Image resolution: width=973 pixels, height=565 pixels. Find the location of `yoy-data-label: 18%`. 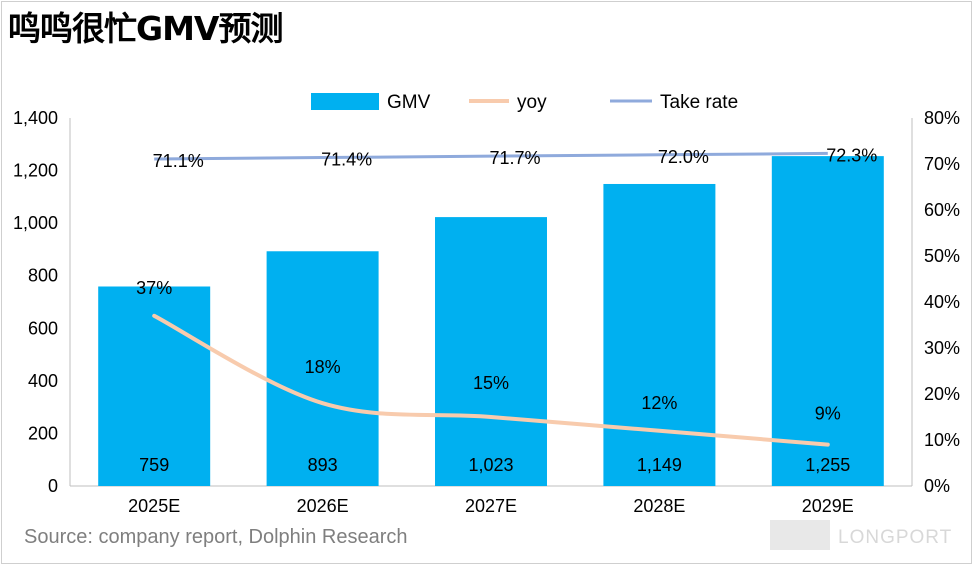

yoy-data-label: 18% is located at coordinates (323, 367).